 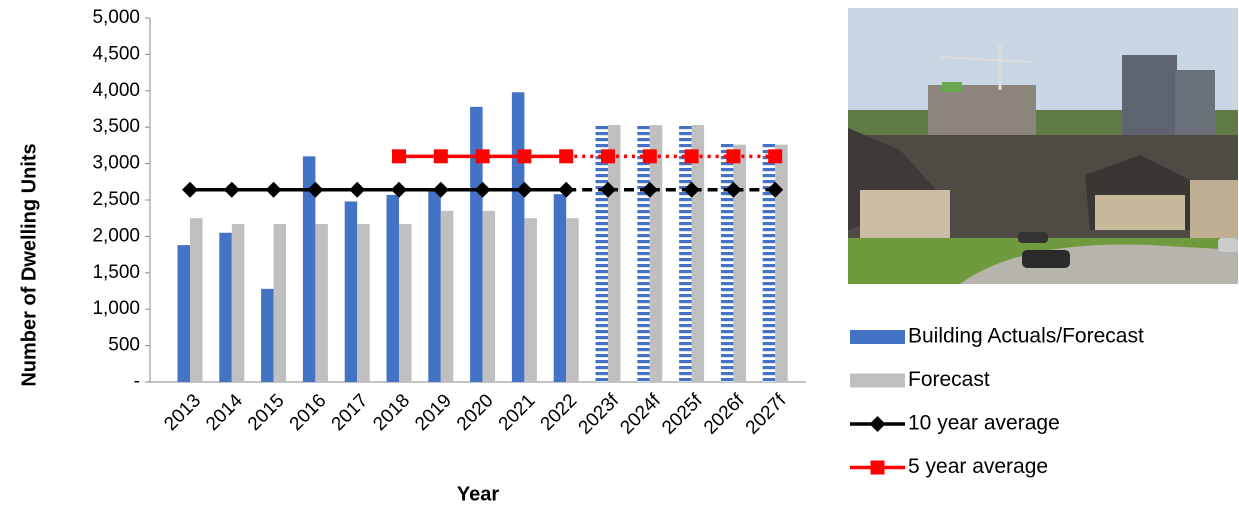 What do you see at coordinates (116, 308) in the screenshot?
I see `y-tick-label: 1,000` at bounding box center [116, 308].